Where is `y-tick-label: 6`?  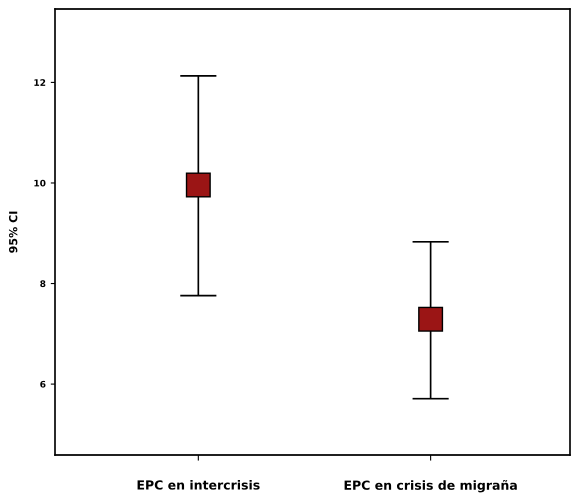 y-tick-label: 6 is located at coordinates (43, 384).